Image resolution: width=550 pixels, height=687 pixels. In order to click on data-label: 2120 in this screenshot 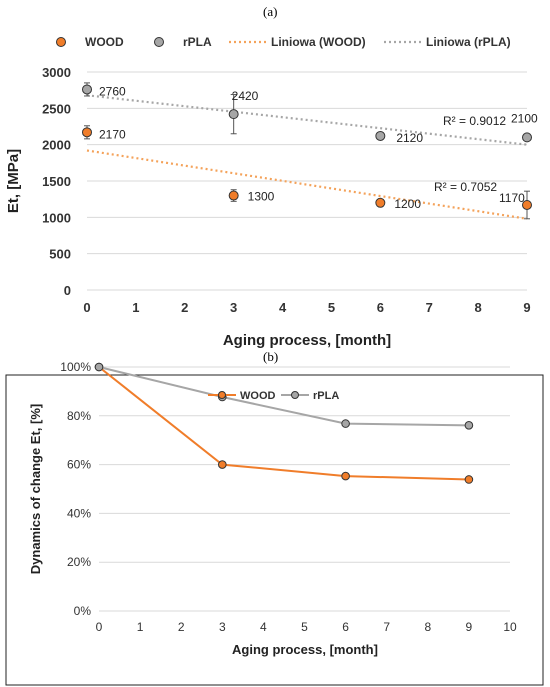, I will do `click(409, 138)`.